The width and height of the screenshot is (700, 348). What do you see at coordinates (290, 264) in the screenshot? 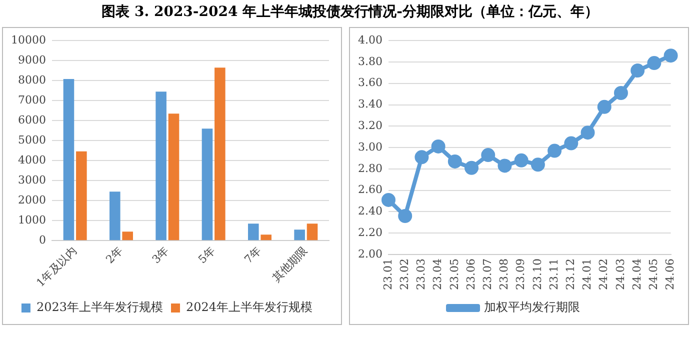
I see `x-tick-label: 其他期限` at bounding box center [290, 264].